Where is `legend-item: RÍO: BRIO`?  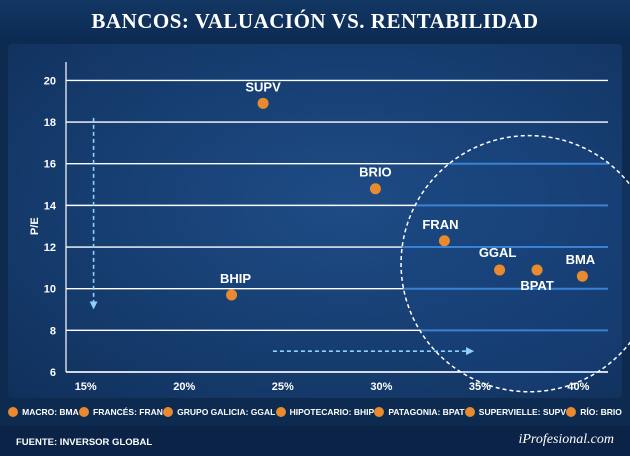
legend-item: RÍO: BRIO is located at coordinates (594, 412).